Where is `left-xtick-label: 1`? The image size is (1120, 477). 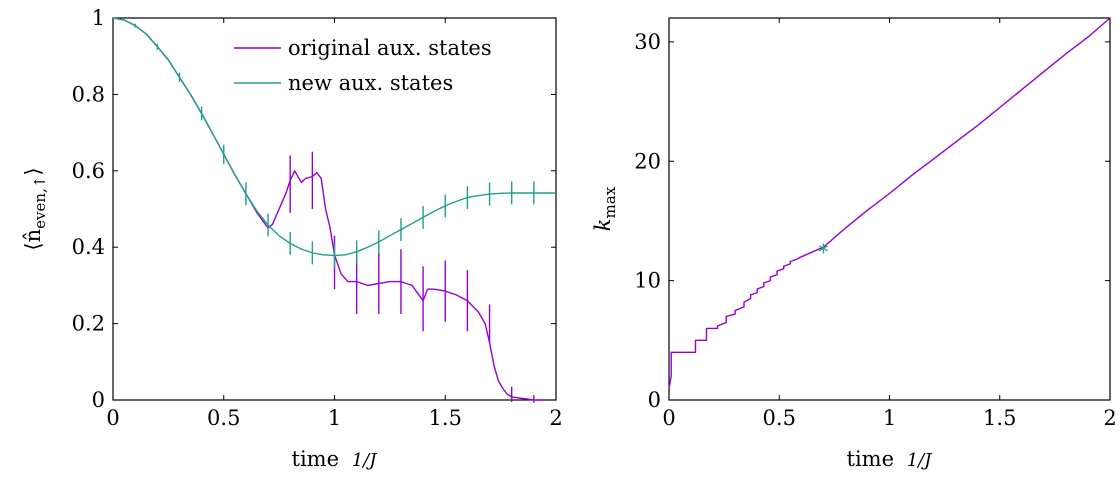 left-xtick-label: 1 is located at coordinates (334, 418).